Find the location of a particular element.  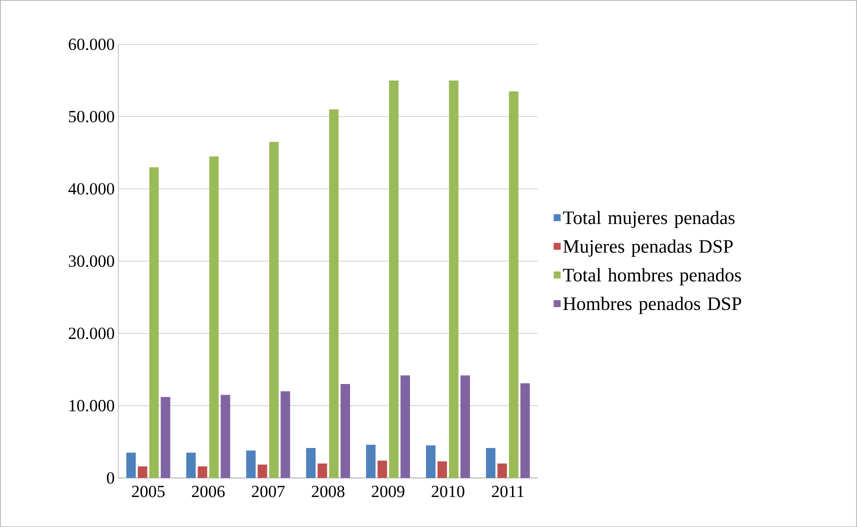

legend-label: Hombres penados DSP is located at coordinates (652, 305).